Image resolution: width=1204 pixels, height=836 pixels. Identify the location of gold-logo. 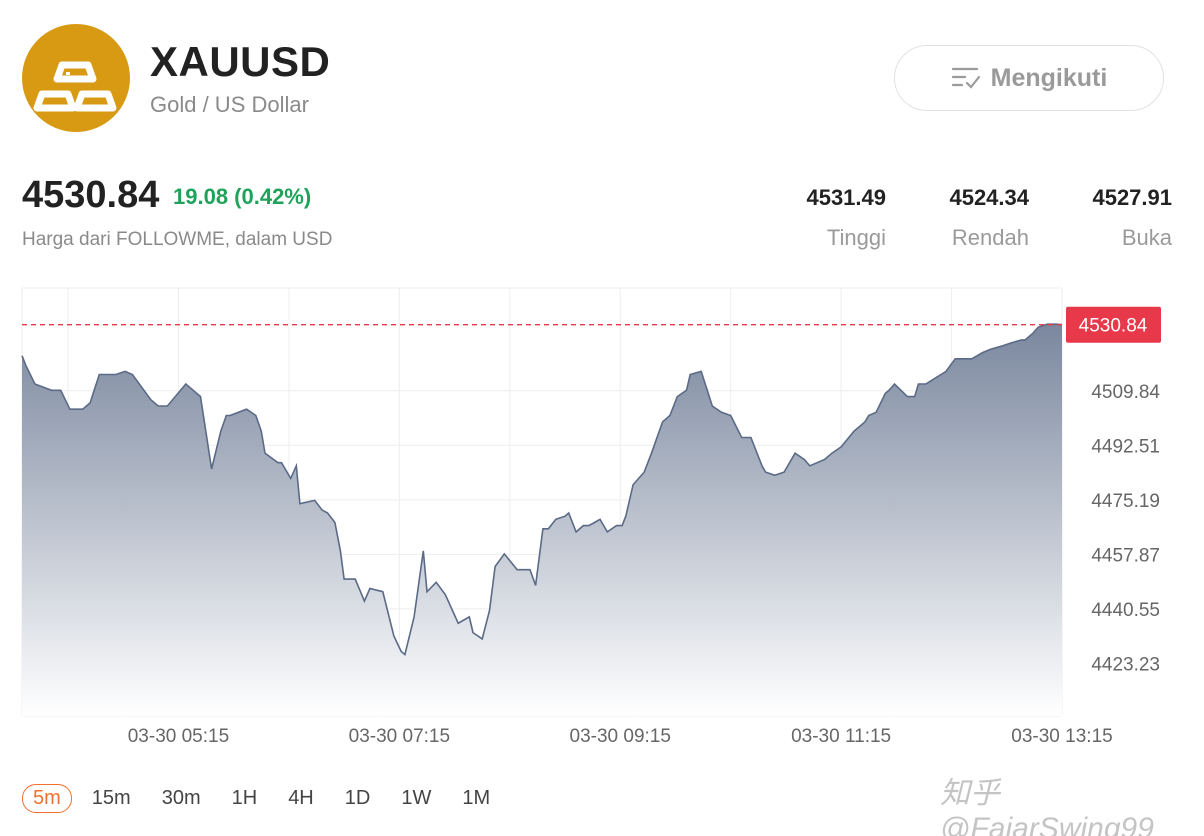
(76, 78).